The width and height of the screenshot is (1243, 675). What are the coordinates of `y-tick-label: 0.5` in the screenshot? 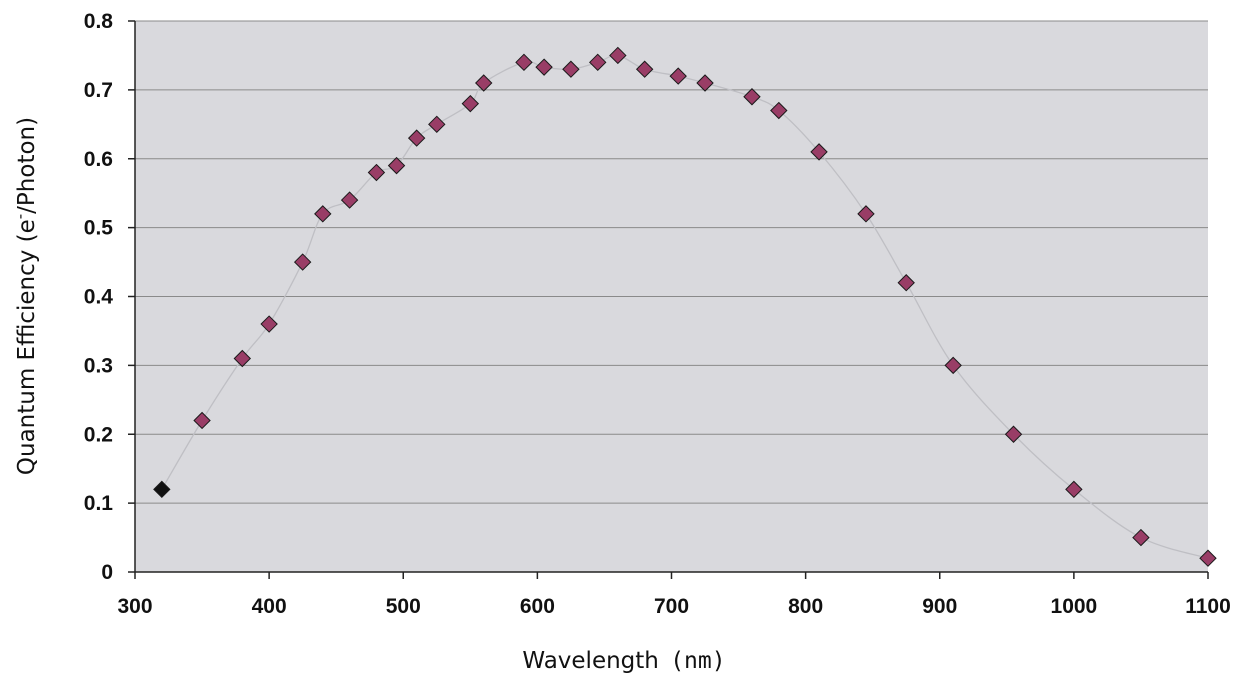 It's located at (99, 228).